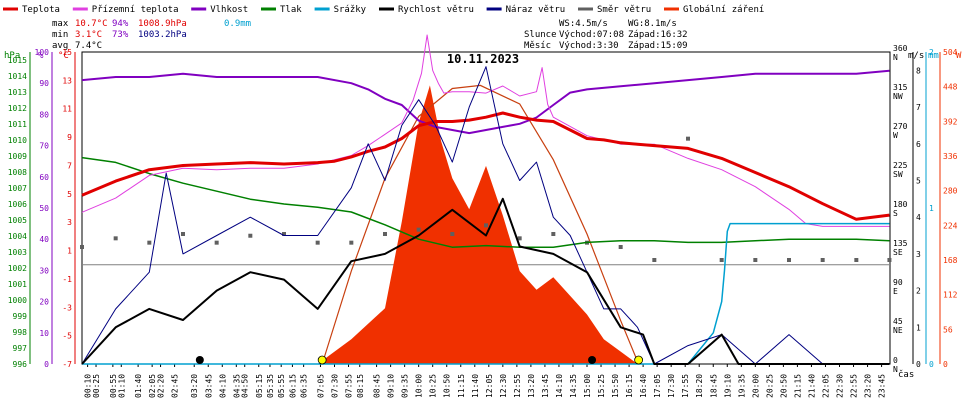  I want to click on stats-max-hum: 94%, so click(120, 24).